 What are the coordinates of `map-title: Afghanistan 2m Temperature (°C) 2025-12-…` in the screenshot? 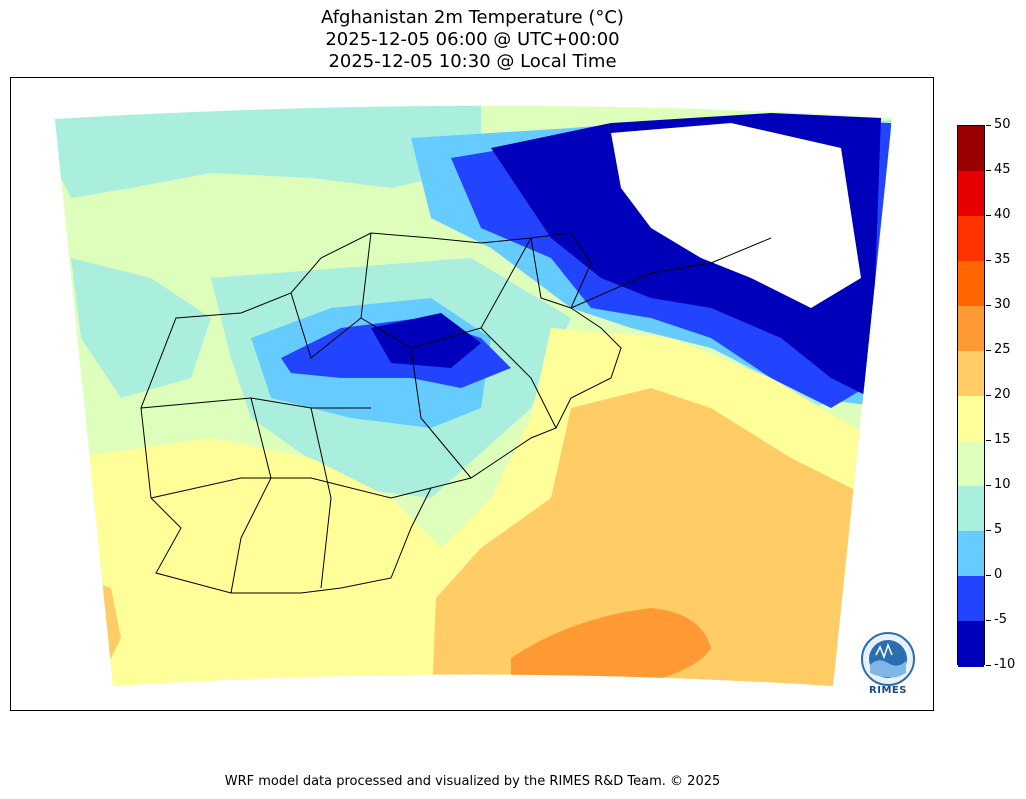 It's located at (472, 40).